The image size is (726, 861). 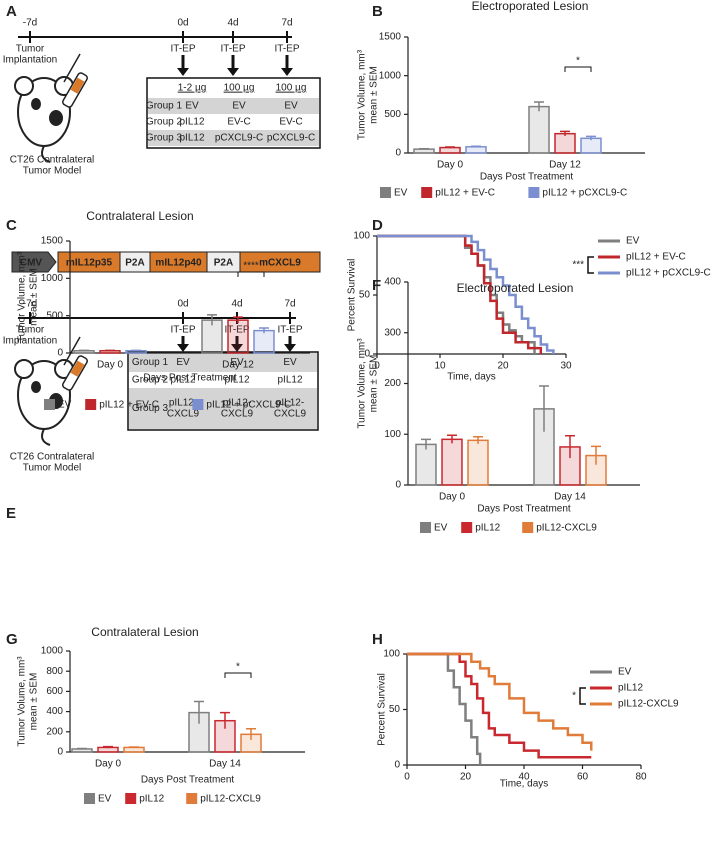 What do you see at coordinates (236, 304) in the screenshot?
I see `timeline-label: 4d` at bounding box center [236, 304].